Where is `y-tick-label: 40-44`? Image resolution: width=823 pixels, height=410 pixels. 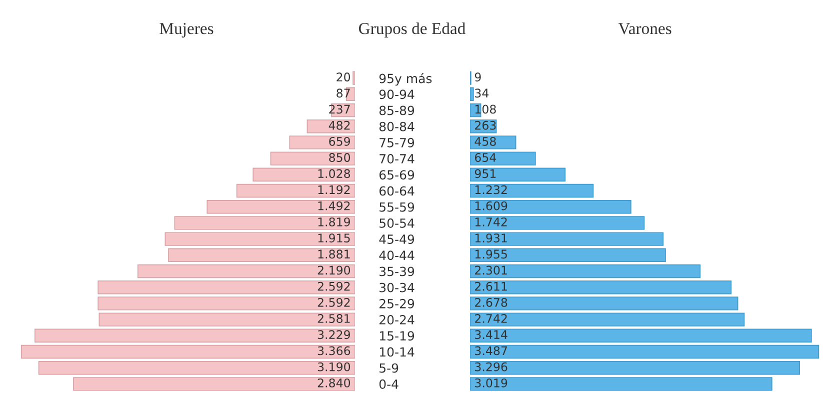
y-tick-label: 40-44 is located at coordinates (396, 255).